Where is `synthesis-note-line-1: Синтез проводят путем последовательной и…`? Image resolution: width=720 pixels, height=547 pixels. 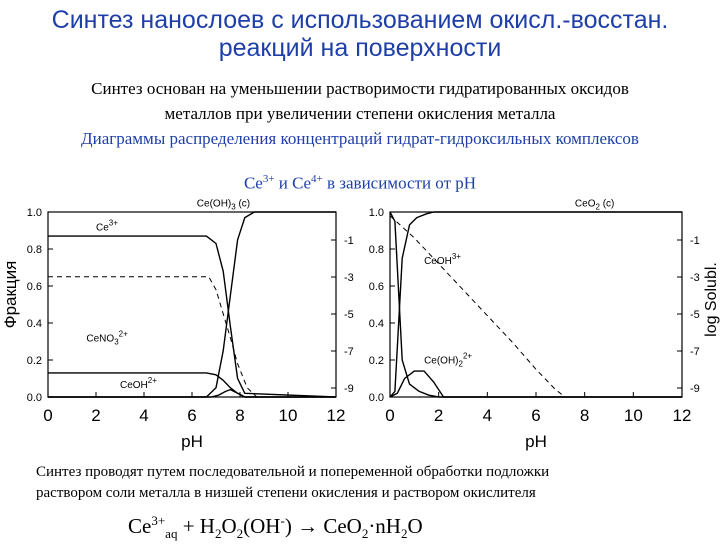
synthesis-note-line-1: Синтез проводят путем последовательной и… is located at coordinates (293, 472).